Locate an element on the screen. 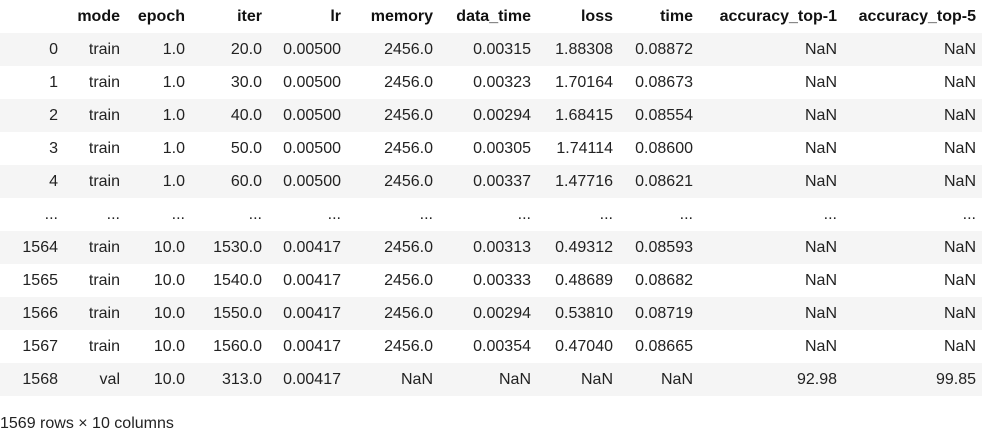  cell-loss: 0.49312 is located at coordinates (584, 247).